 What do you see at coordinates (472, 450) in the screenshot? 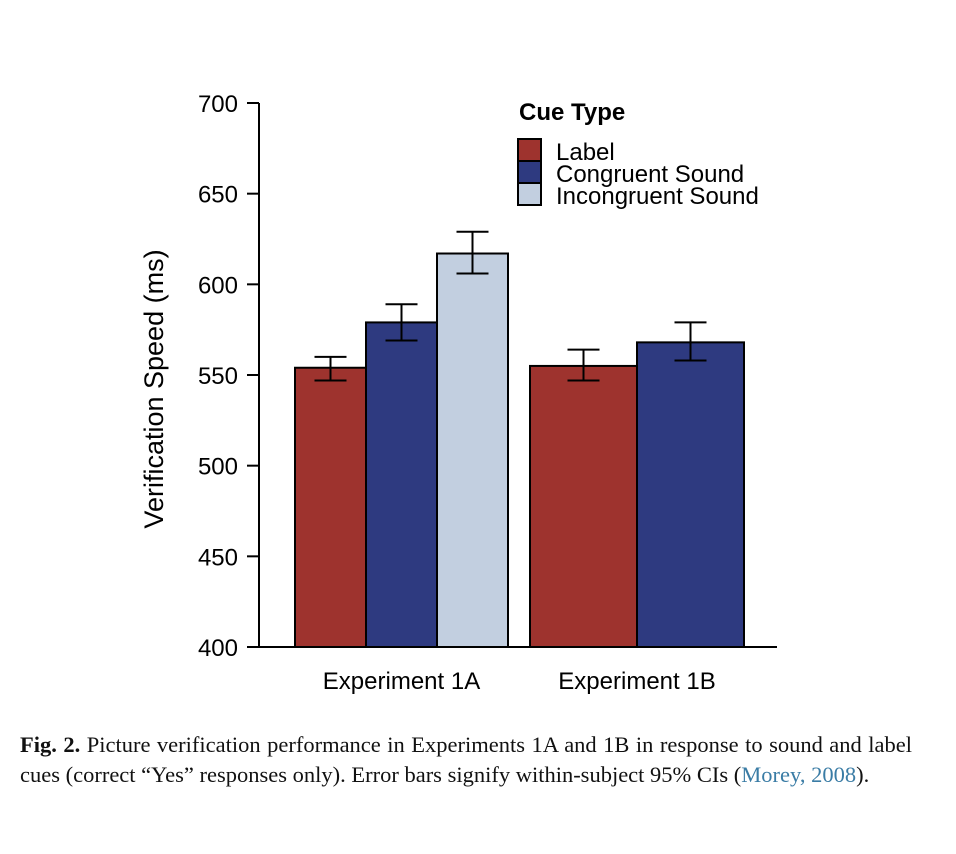
I see `bar-incongruent-sound` at bounding box center [472, 450].